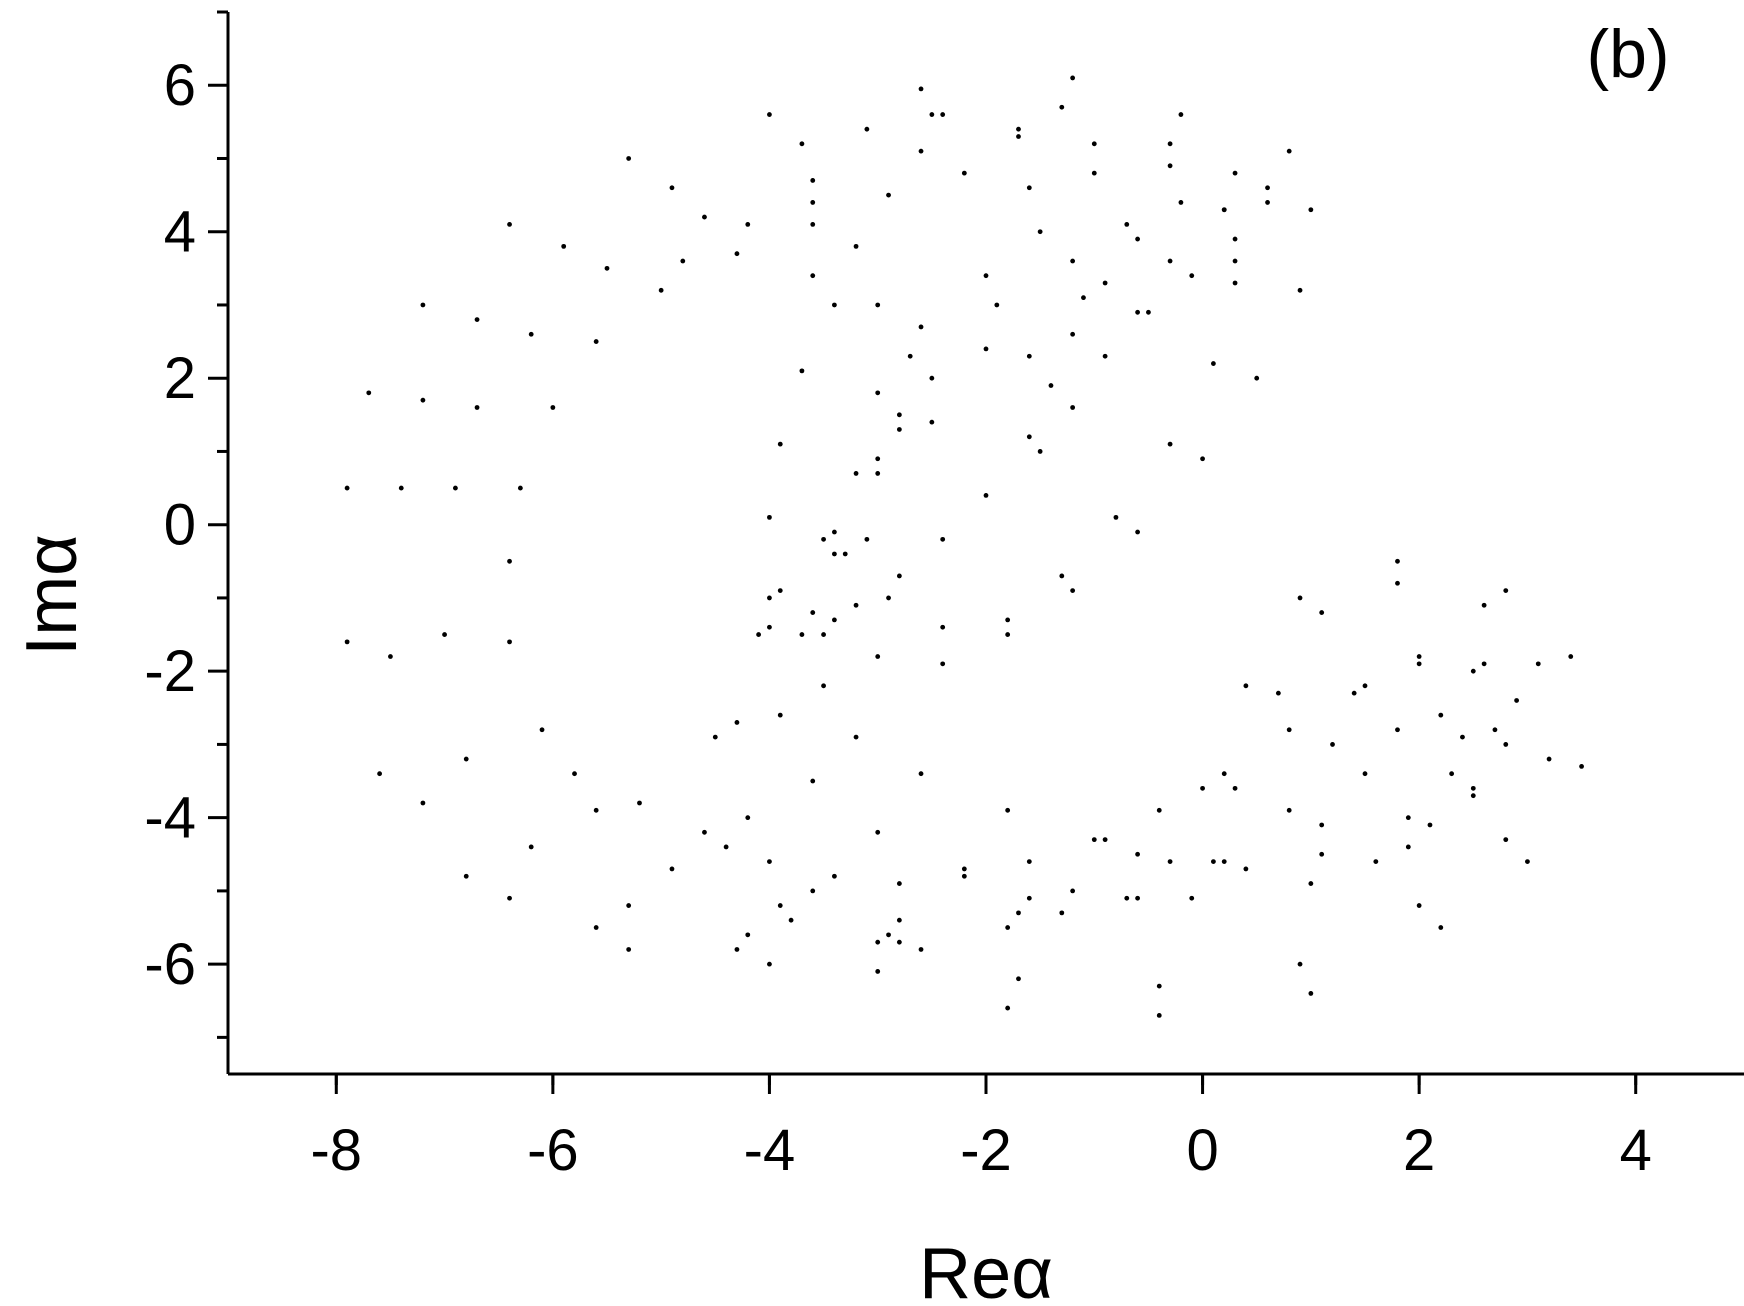  What do you see at coordinates (180, 525) in the screenshot?
I see `y-tick-label: 0` at bounding box center [180, 525].